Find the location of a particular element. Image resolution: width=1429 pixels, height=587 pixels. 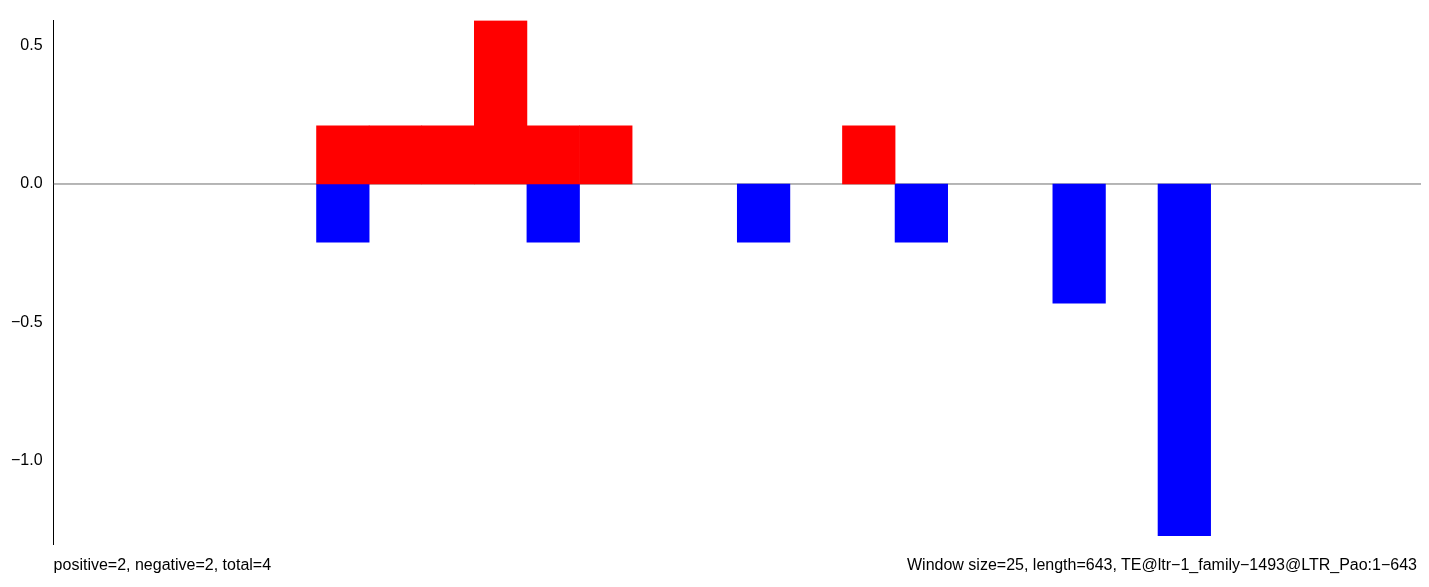

y-tick-label: 0.0 is located at coordinates (31, 183).